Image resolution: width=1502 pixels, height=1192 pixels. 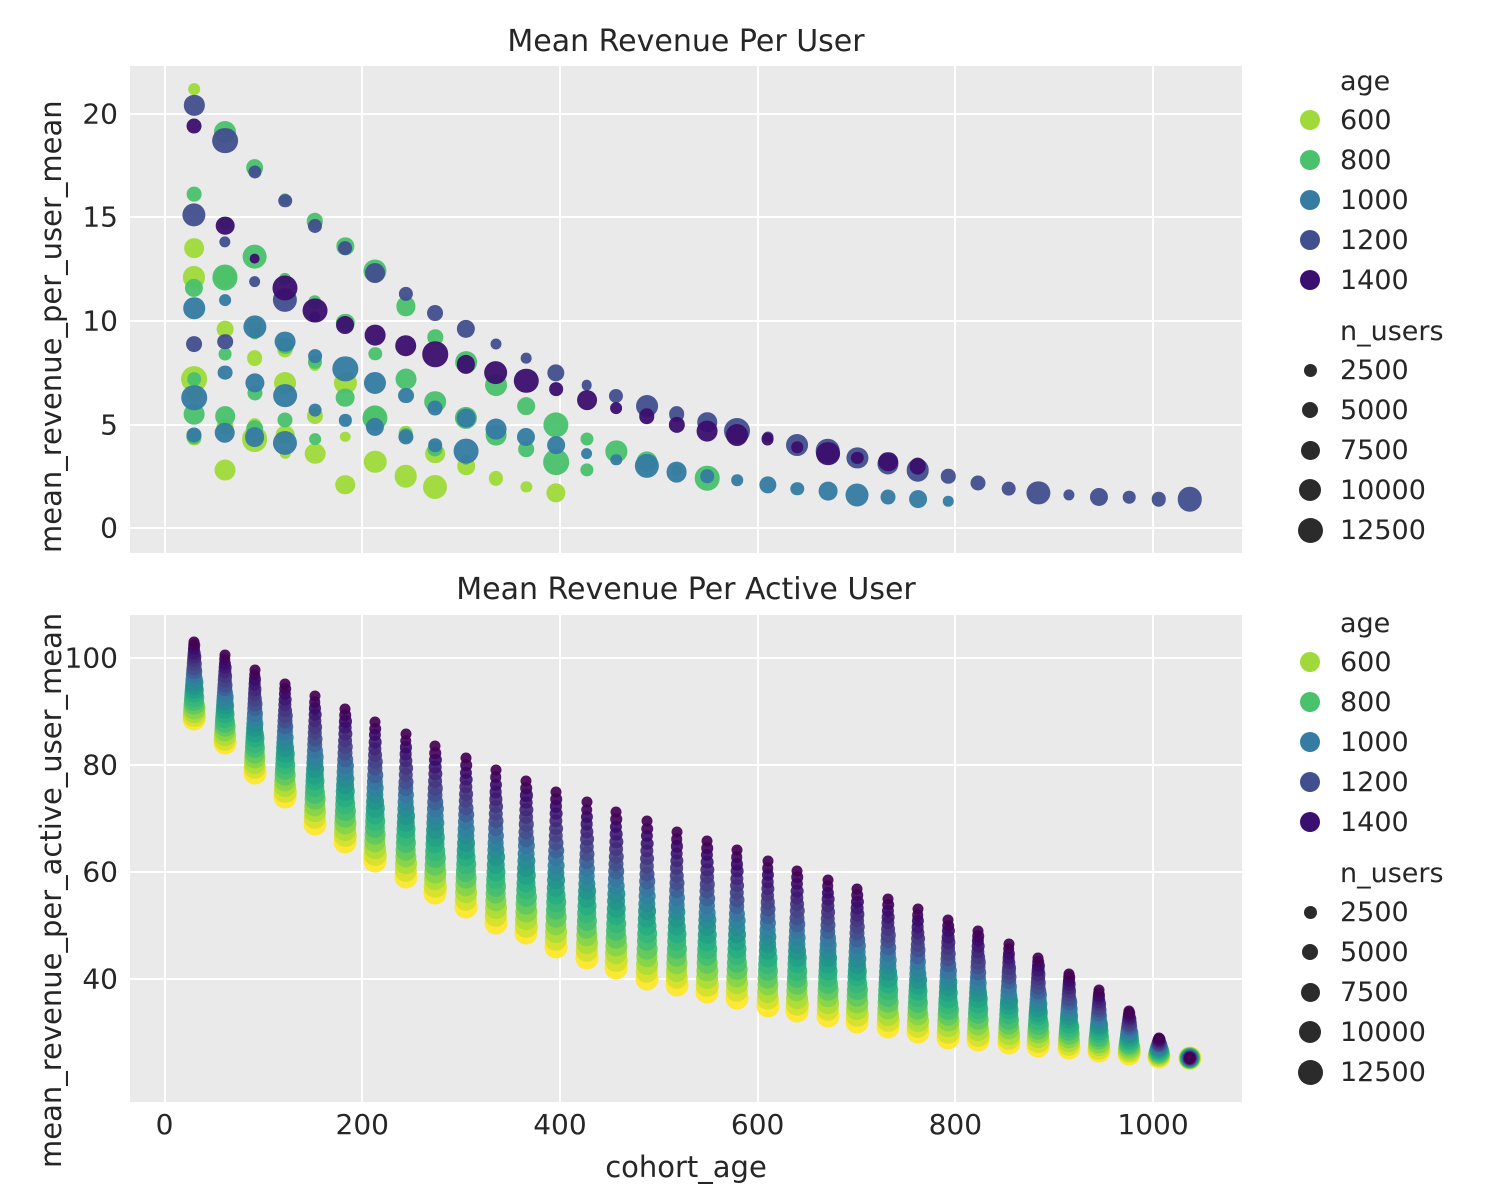 What do you see at coordinates (1364, 850) in the screenshot?
I see `legend-bottom-spacer` at bounding box center [1364, 850].